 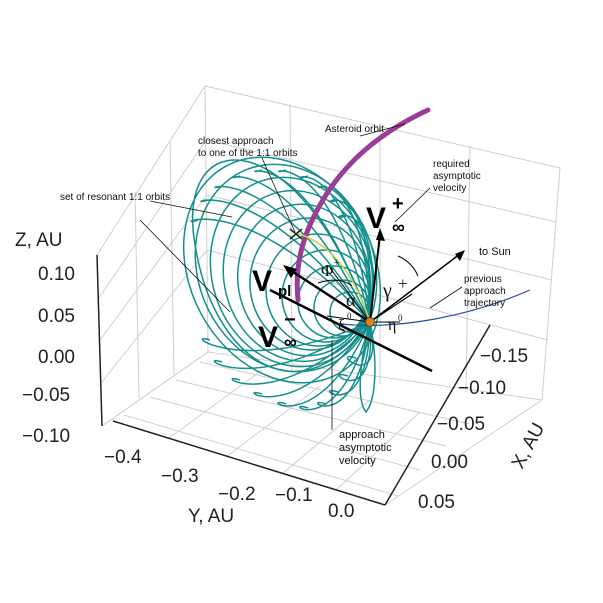 What do you see at coordinates (328, 295) in the screenshot?
I see `v-pl-vector` at bounding box center [328, 295].